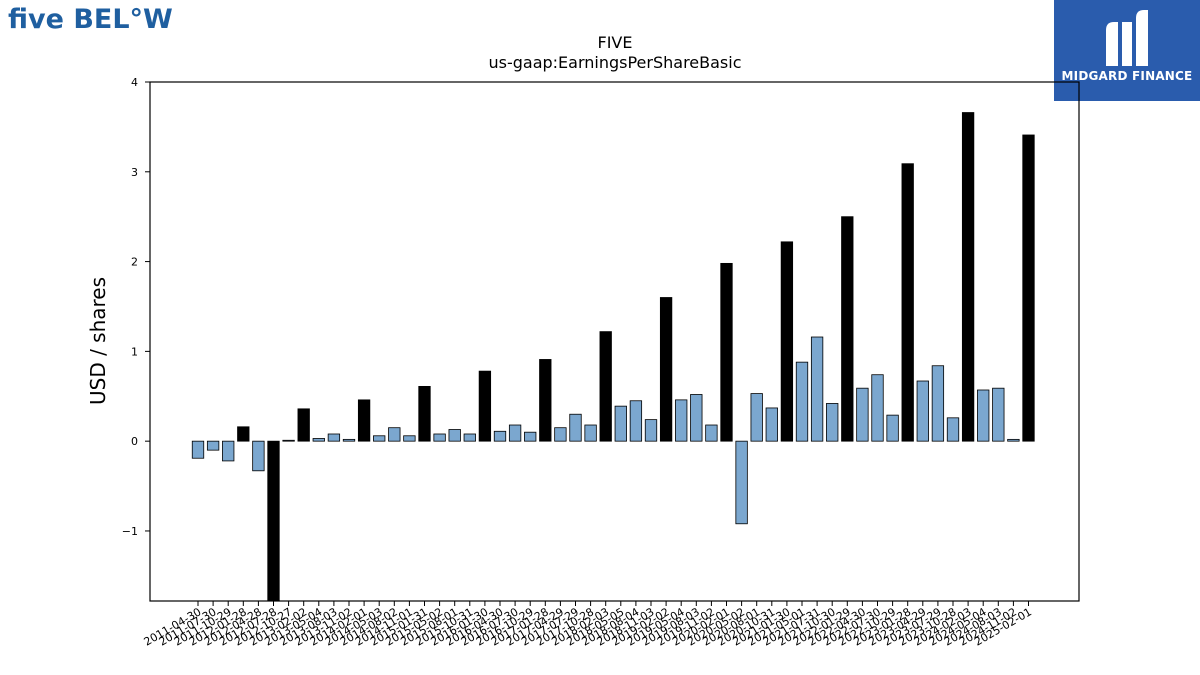 The height and width of the screenshot is (675, 1200). What do you see at coordinates (98, 341) in the screenshot?
I see `y-axis-label: USD / shares` at bounding box center [98, 341].